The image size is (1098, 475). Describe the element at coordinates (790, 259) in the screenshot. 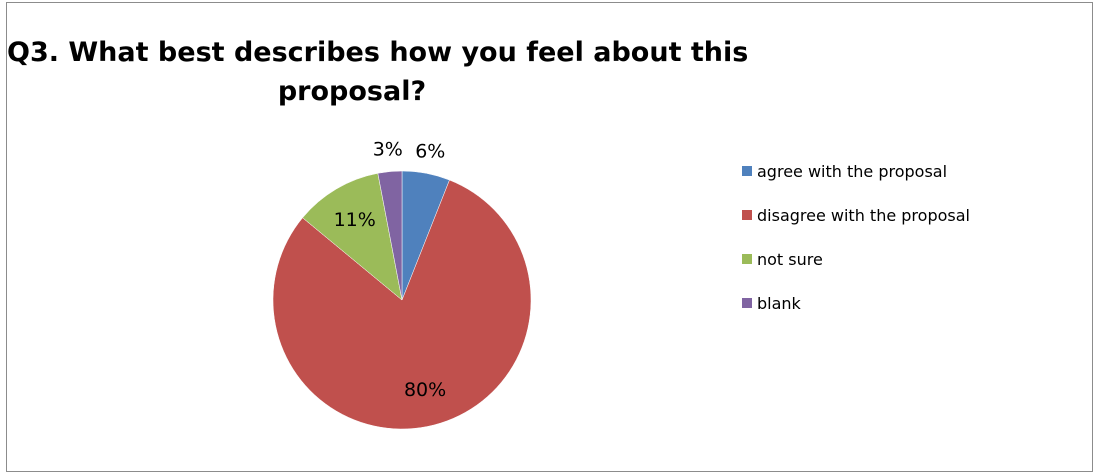

I see `legend-label: not sure` at that location.